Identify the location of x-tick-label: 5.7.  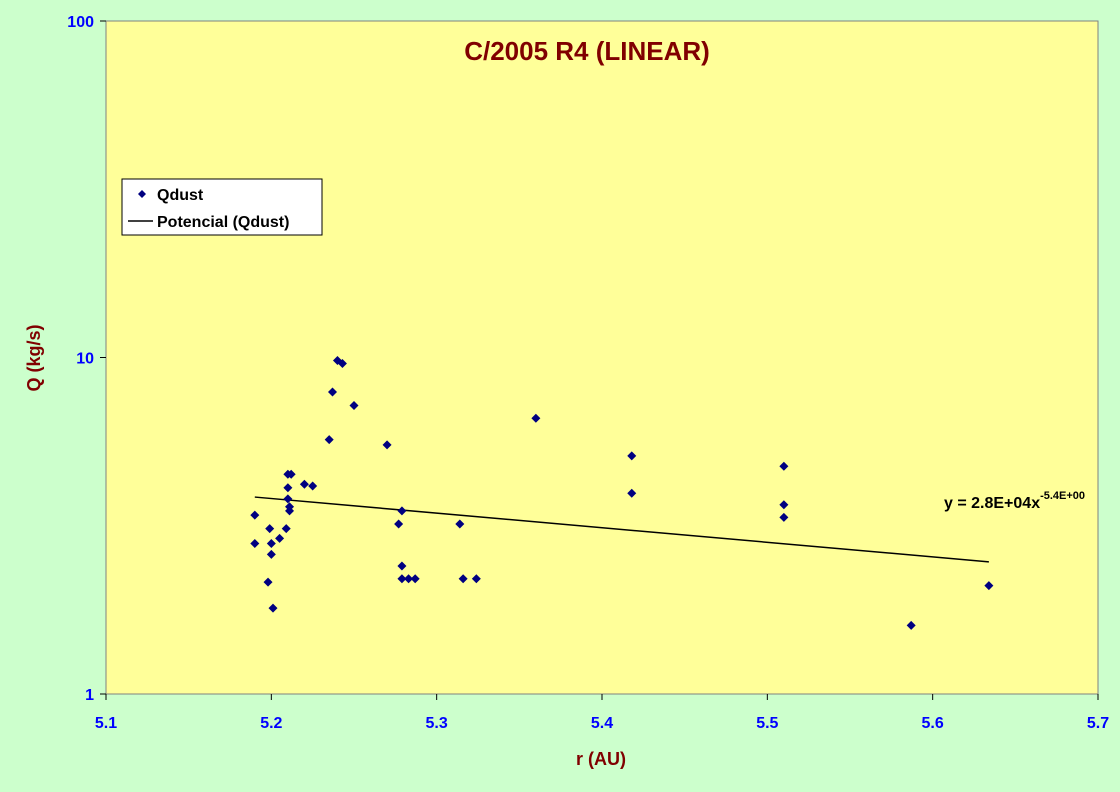
(1098, 723).